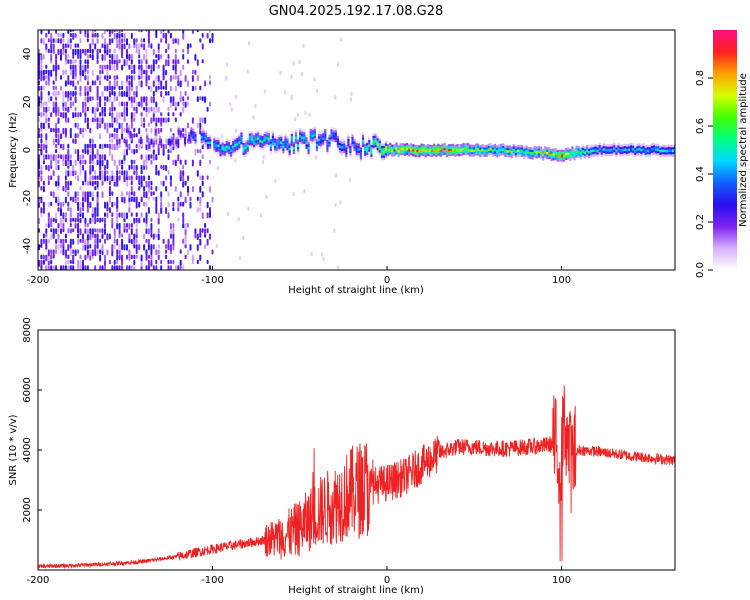  Describe the element at coordinates (561, 280) in the screenshot. I see `spectrogram-x-tick-label: 100` at that location.